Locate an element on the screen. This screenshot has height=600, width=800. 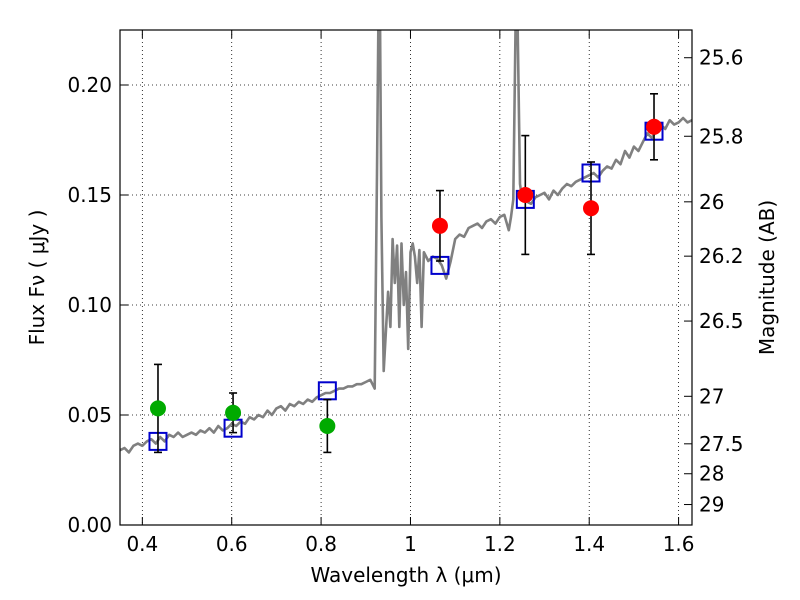
x-tick-label: 0.6 is located at coordinates (232, 544).